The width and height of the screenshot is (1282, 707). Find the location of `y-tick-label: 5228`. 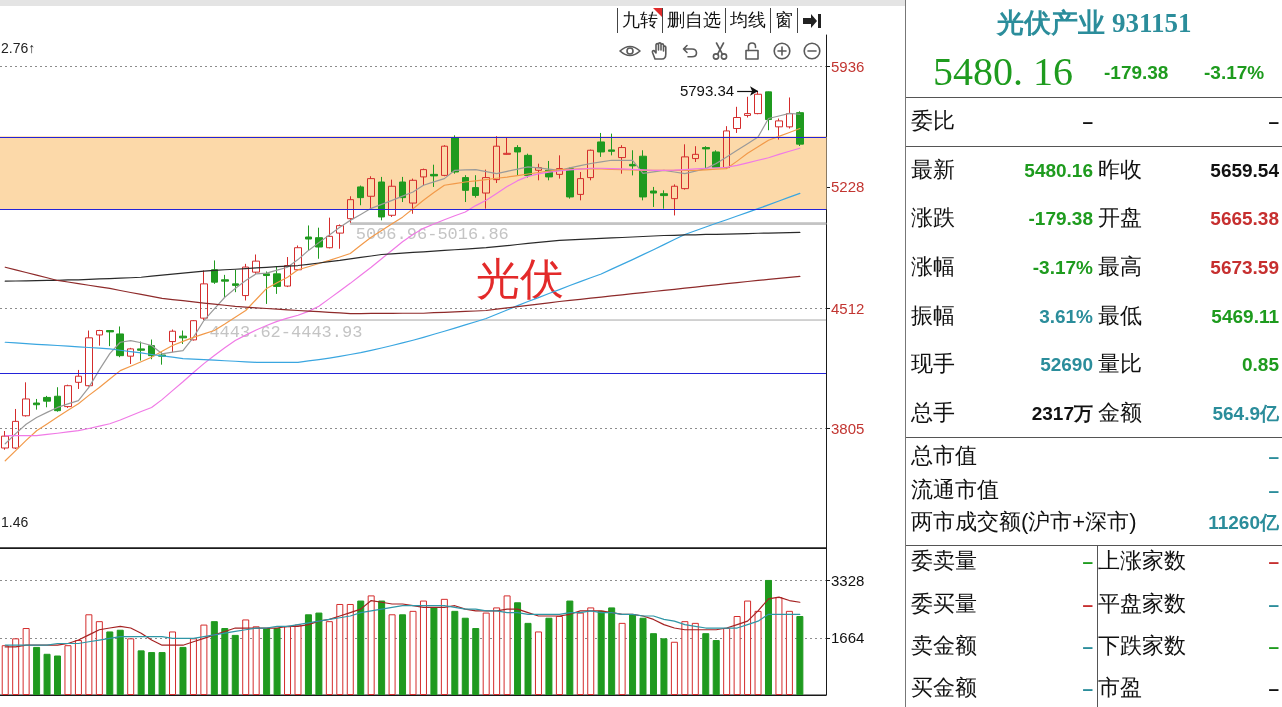

y-tick-label: 5228 is located at coordinates (848, 187).